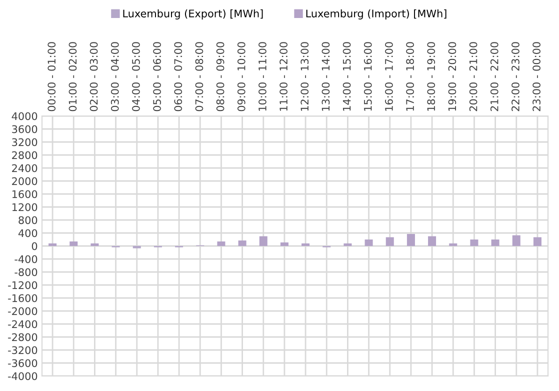  Describe the element at coordinates (368, 76) in the screenshot. I see `x-tick-label: 15:00 - 16:00` at that location.